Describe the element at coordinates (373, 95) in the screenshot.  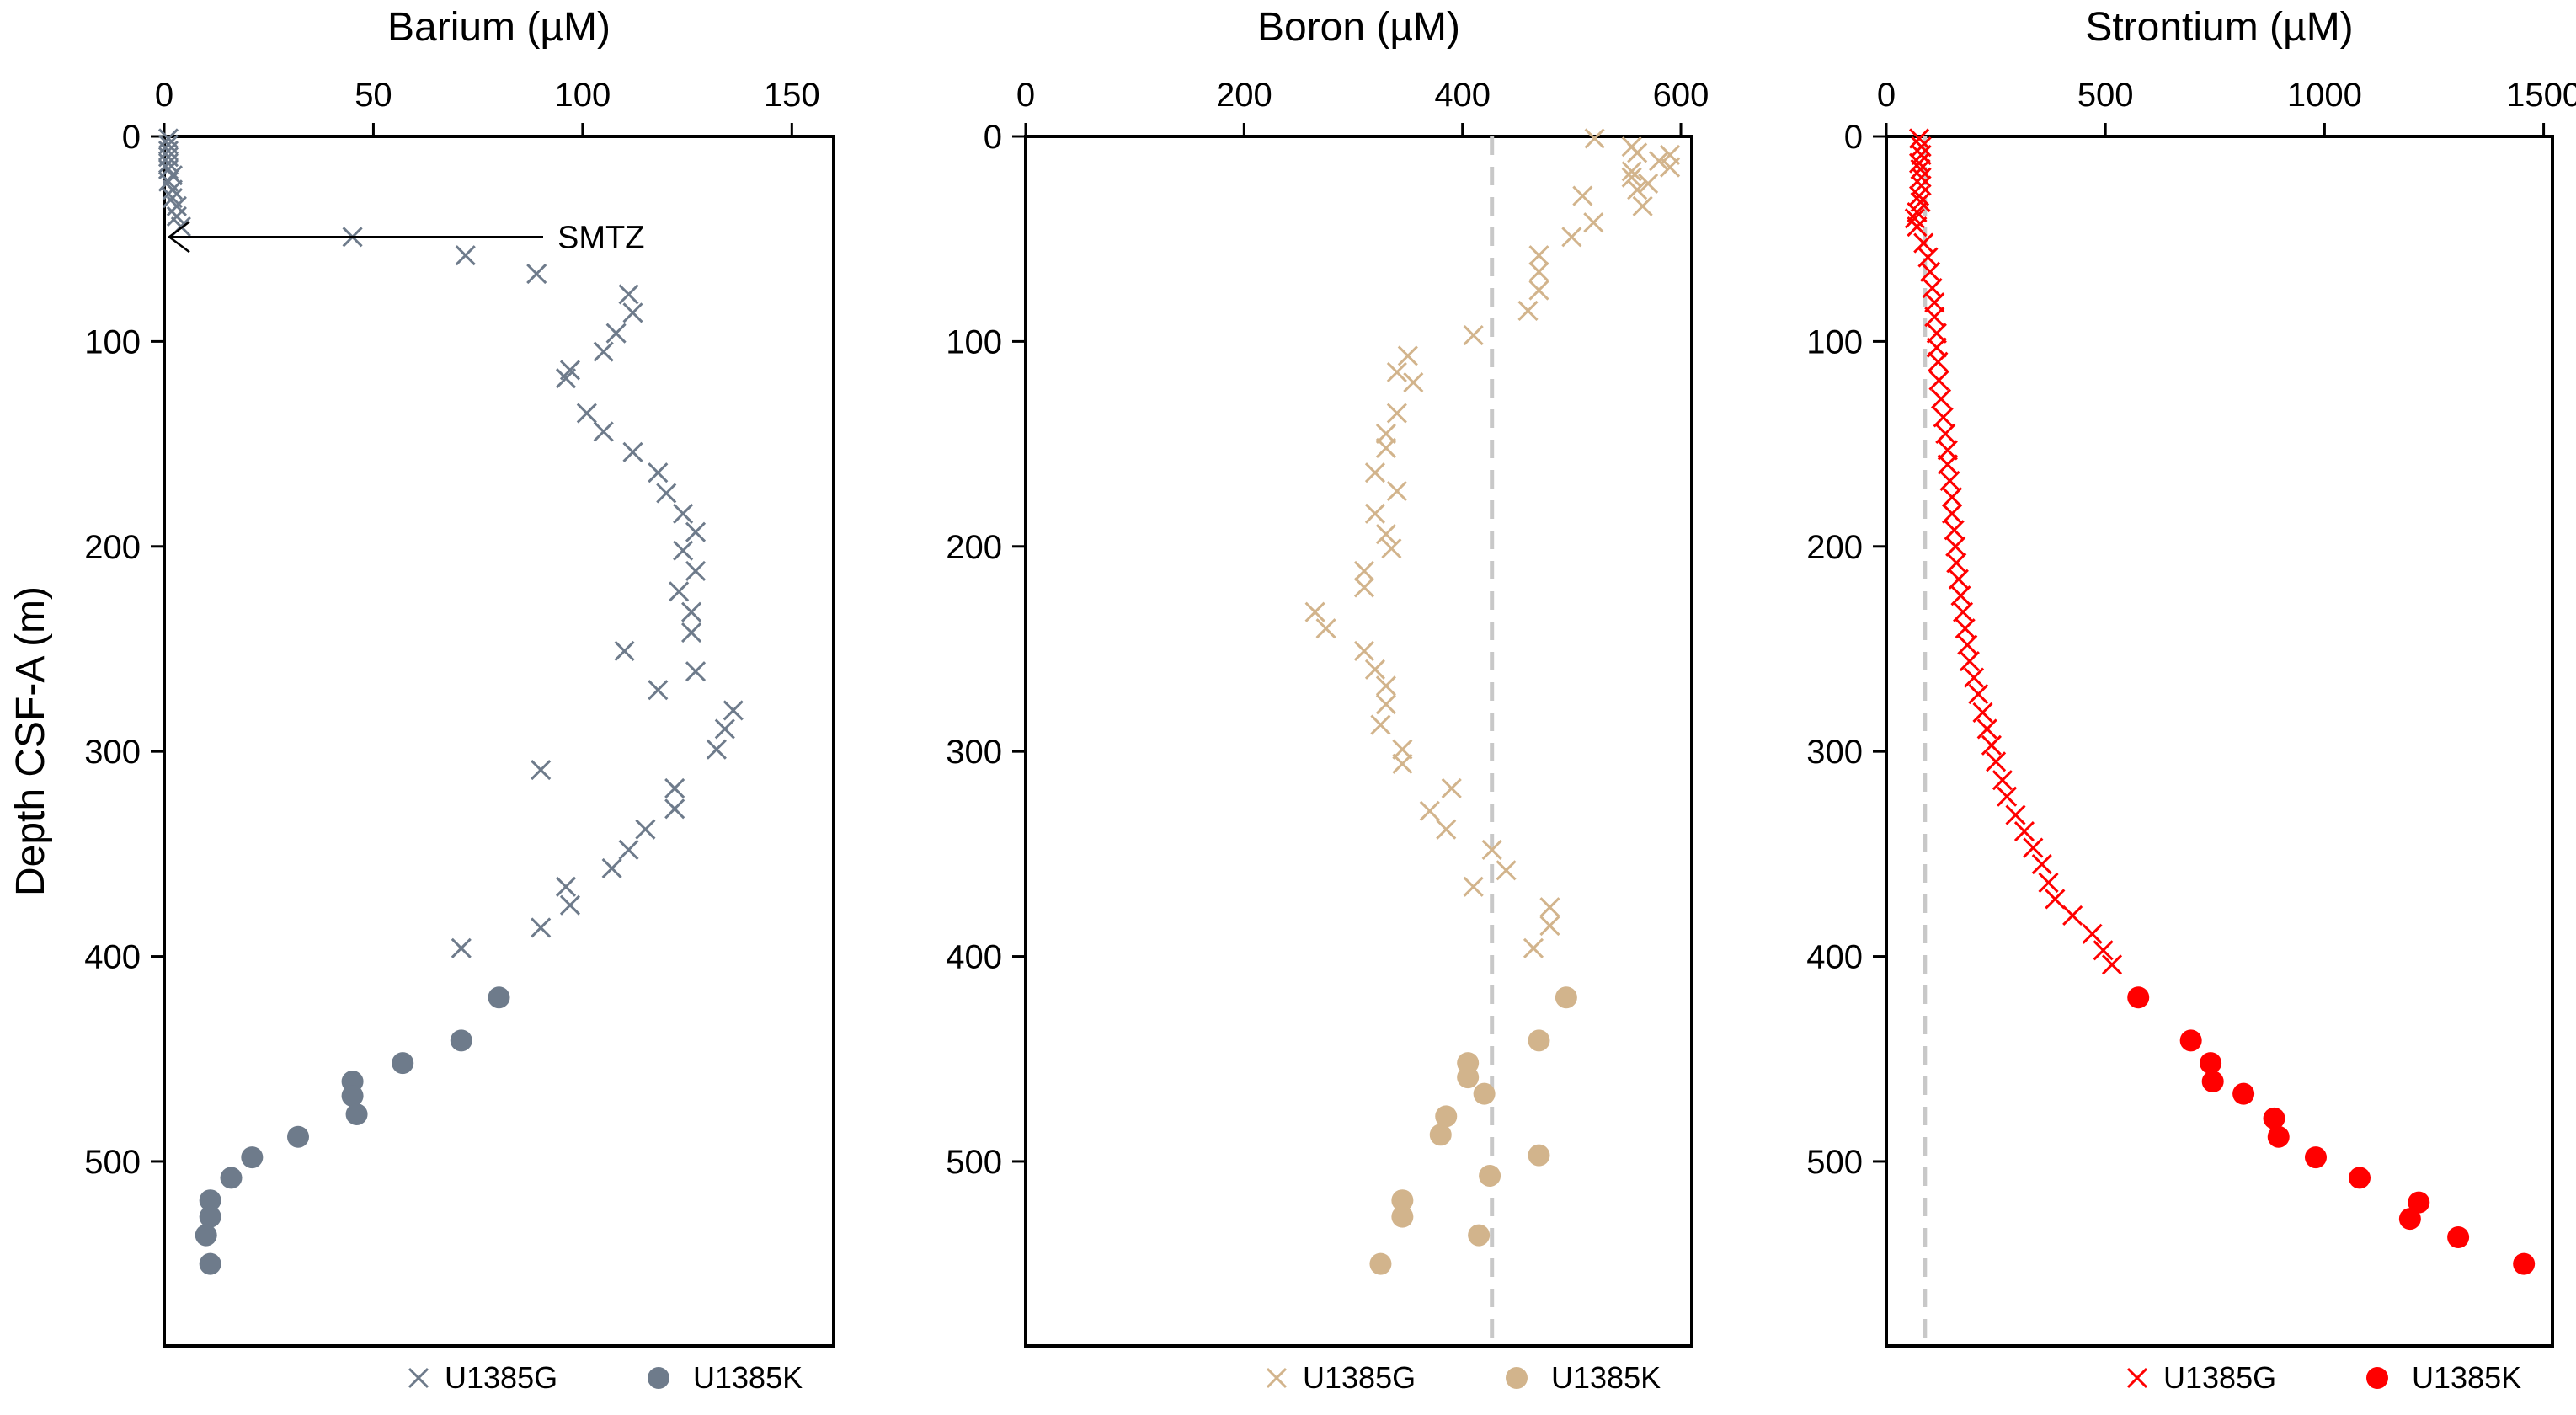
I see `panel-1-xtick-label: 50` at that location.